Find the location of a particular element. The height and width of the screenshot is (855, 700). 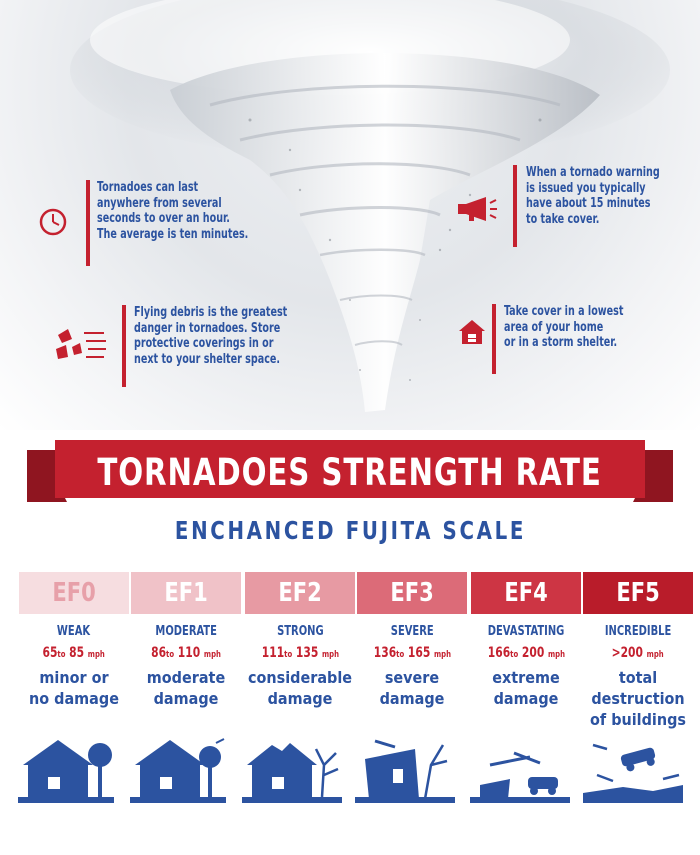

page-title: TORNADOES STRENGTH RATE is located at coordinates (350, 472).